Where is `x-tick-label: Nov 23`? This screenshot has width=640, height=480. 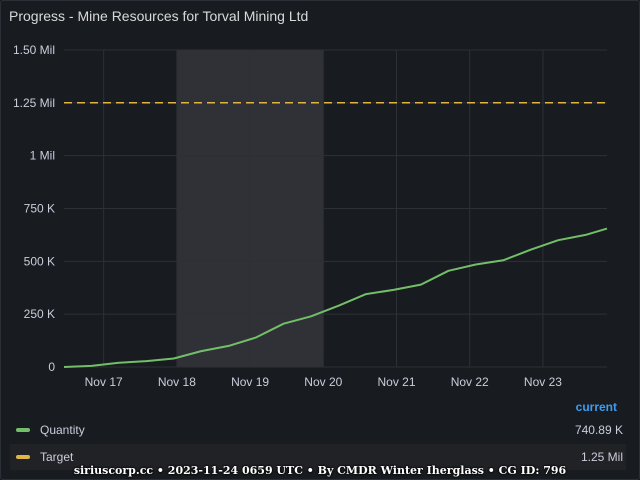
x-tick-label: Nov 23 is located at coordinates (543, 382).